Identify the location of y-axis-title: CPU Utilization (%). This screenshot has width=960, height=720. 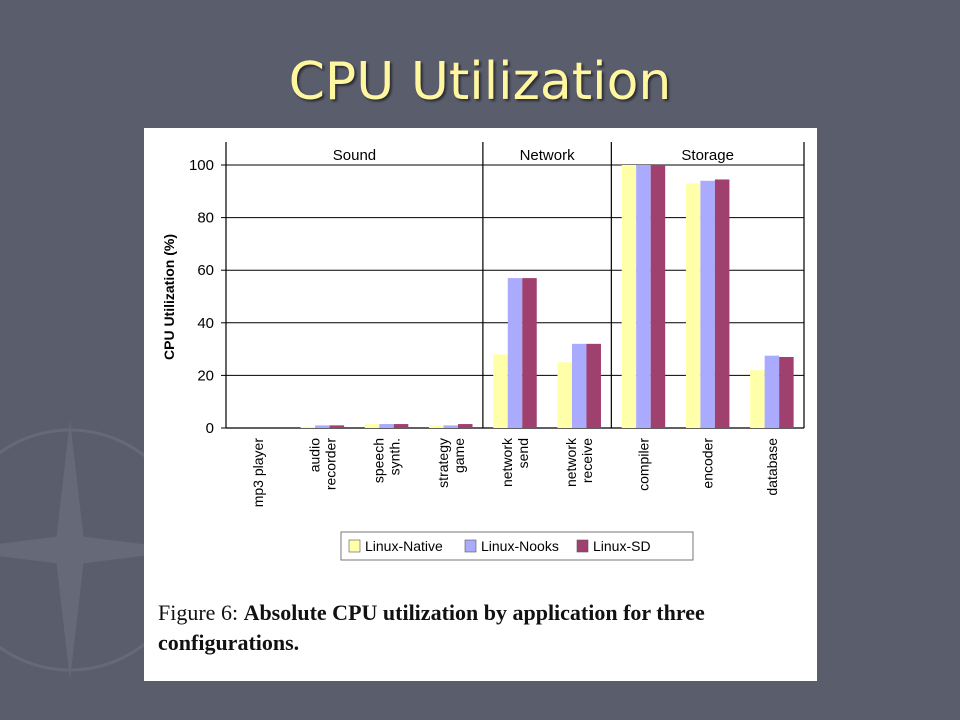
(169, 297).